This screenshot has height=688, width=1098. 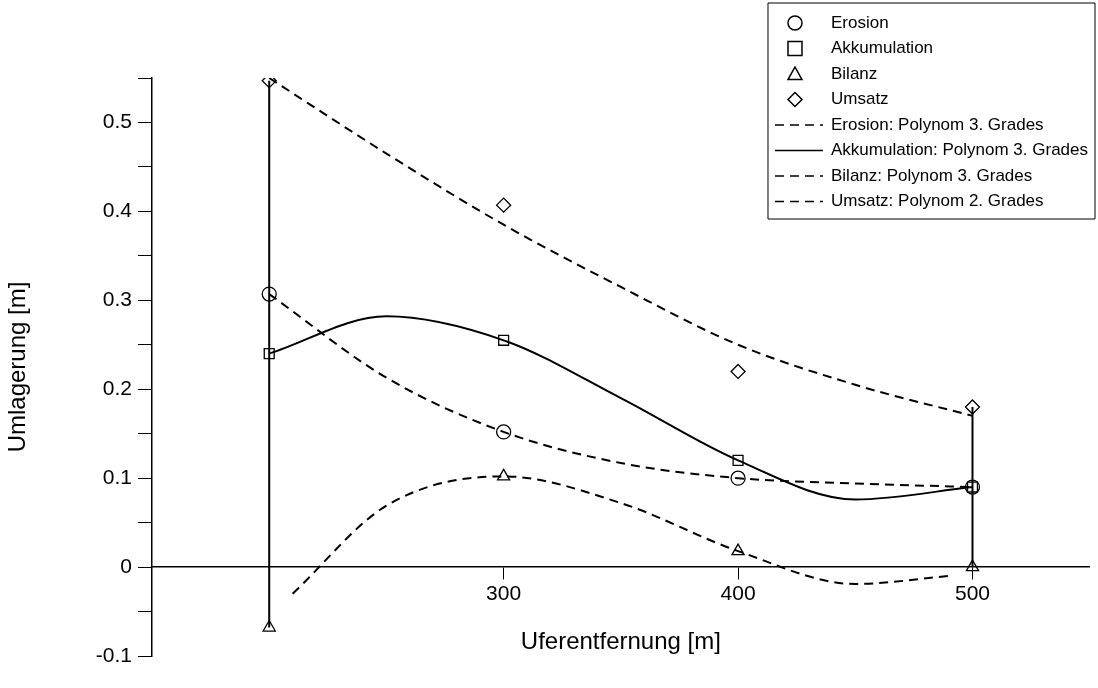 I want to click on y-tick-label: 0.5, so click(x=117, y=121).